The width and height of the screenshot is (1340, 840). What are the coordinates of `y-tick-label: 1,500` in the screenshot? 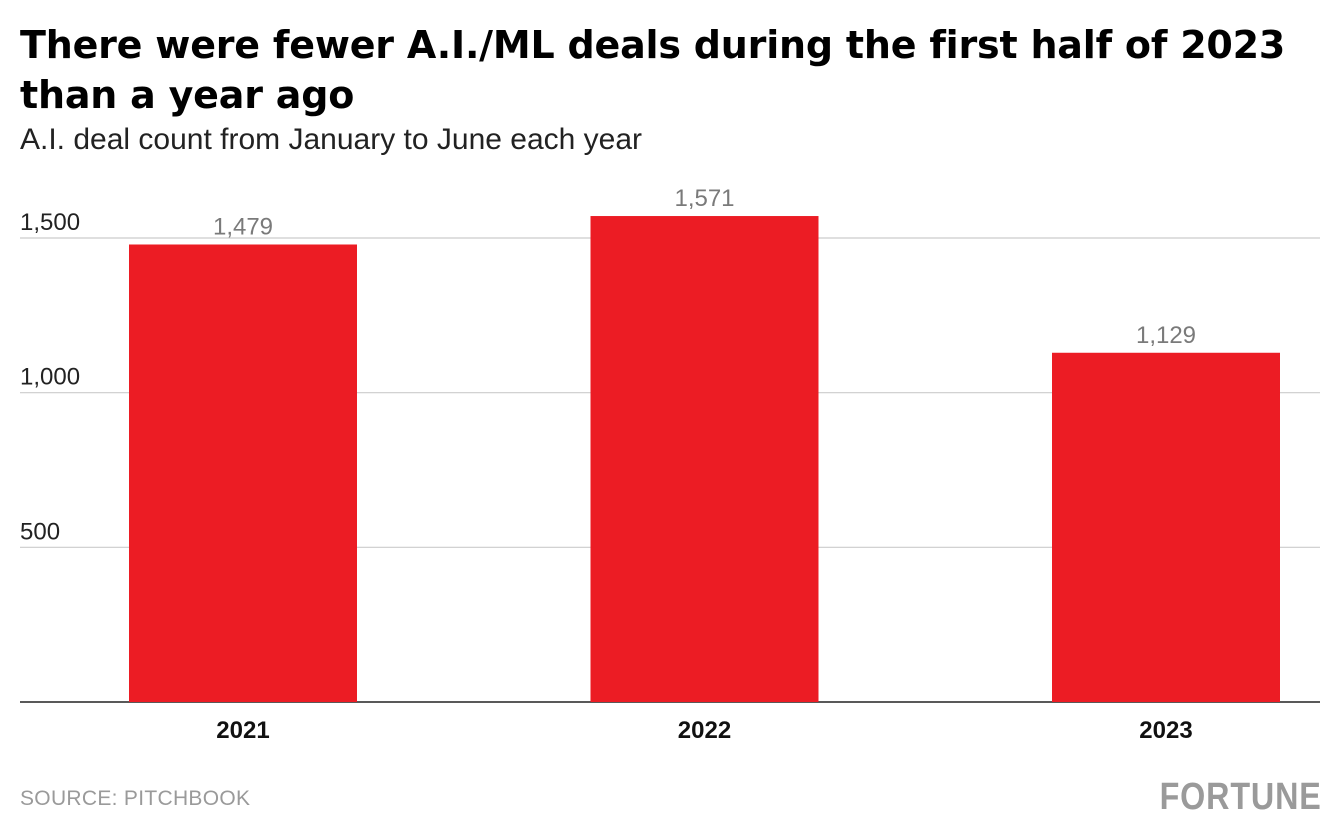 It's located at (50, 222).